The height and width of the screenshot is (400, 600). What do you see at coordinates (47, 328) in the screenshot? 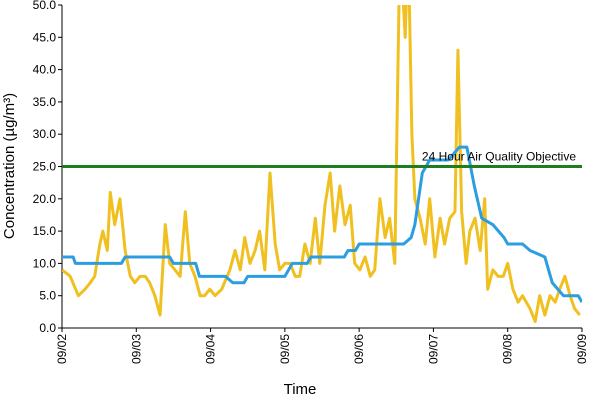
I see `y-tick-label: 0.0` at bounding box center [47, 328].